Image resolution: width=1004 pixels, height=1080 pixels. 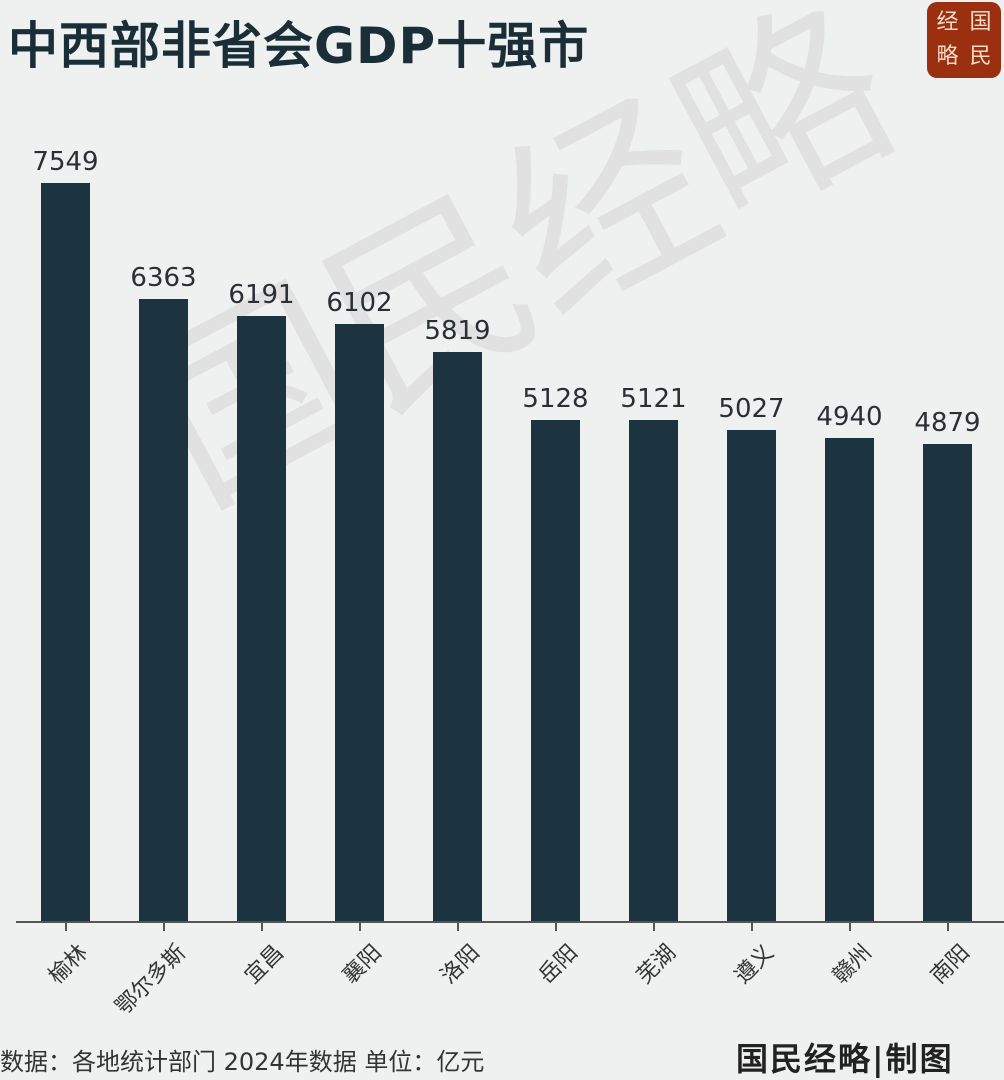 What do you see at coordinates (853, 965) in the screenshot?
I see `x-tick-label: 赣州` at bounding box center [853, 965].